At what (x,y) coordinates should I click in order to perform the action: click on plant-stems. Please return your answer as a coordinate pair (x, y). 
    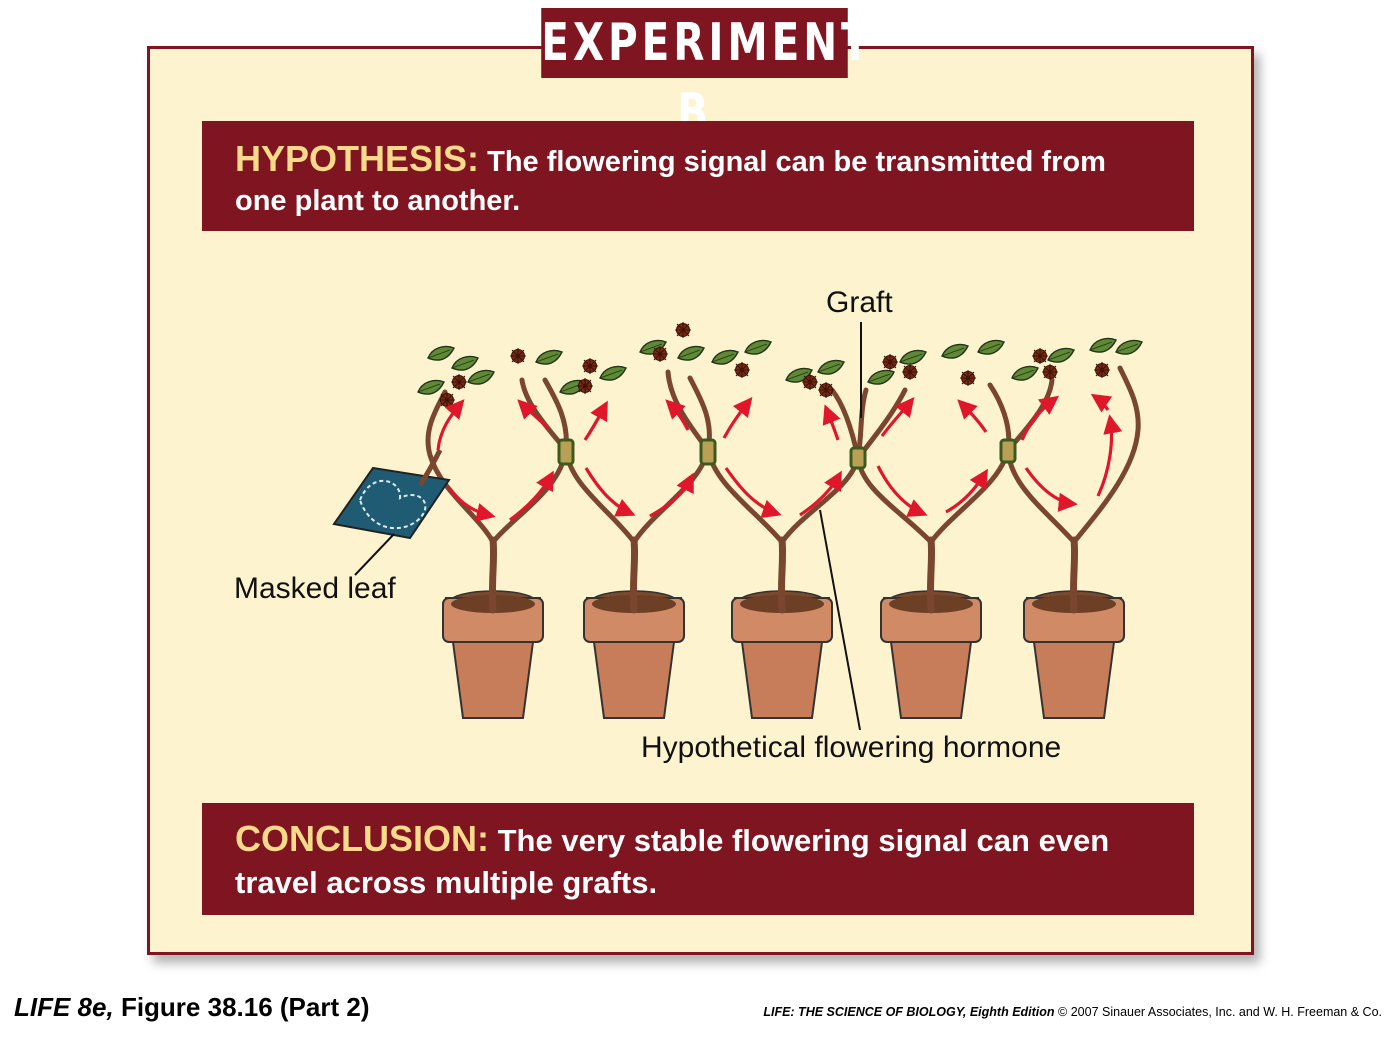
    Looking at the image, I should click on (783, 575).